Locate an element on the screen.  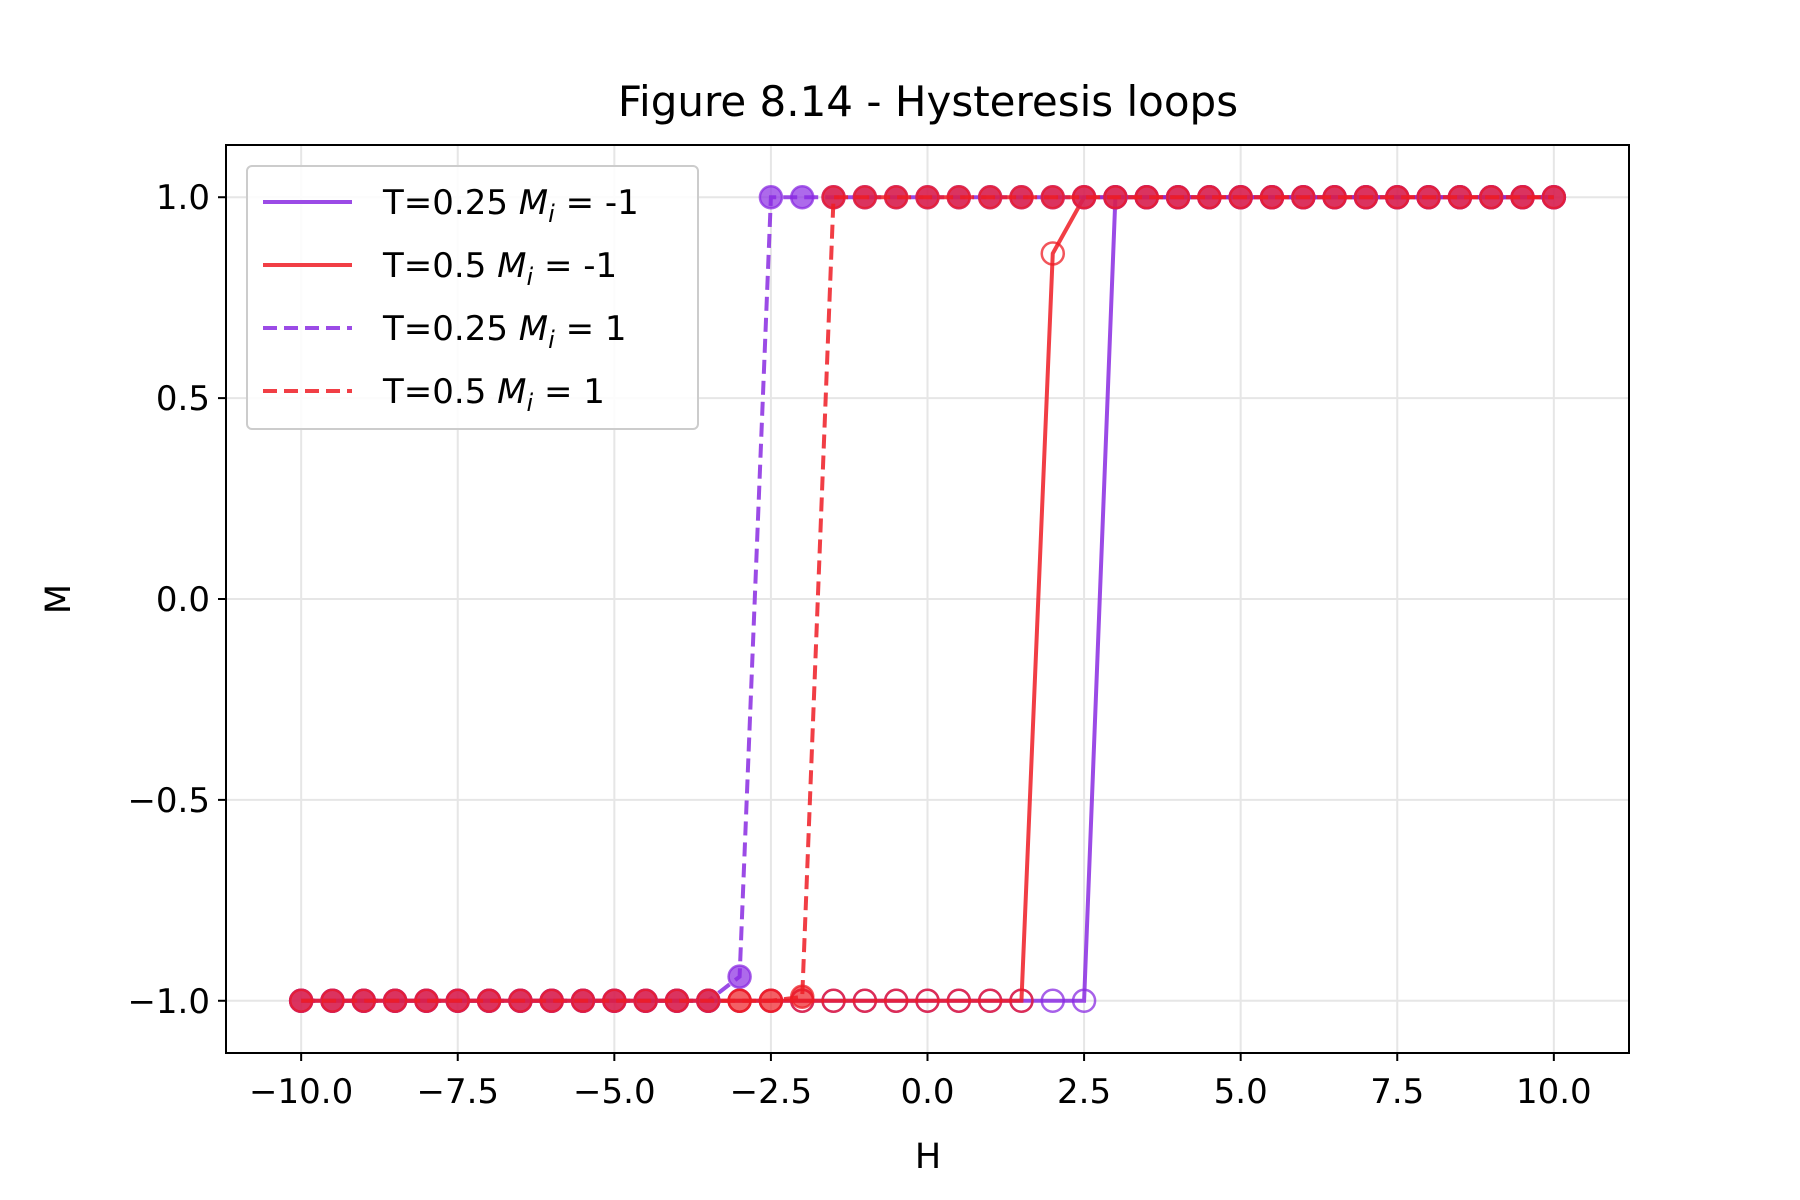
legend-box is located at coordinates (472, 297).